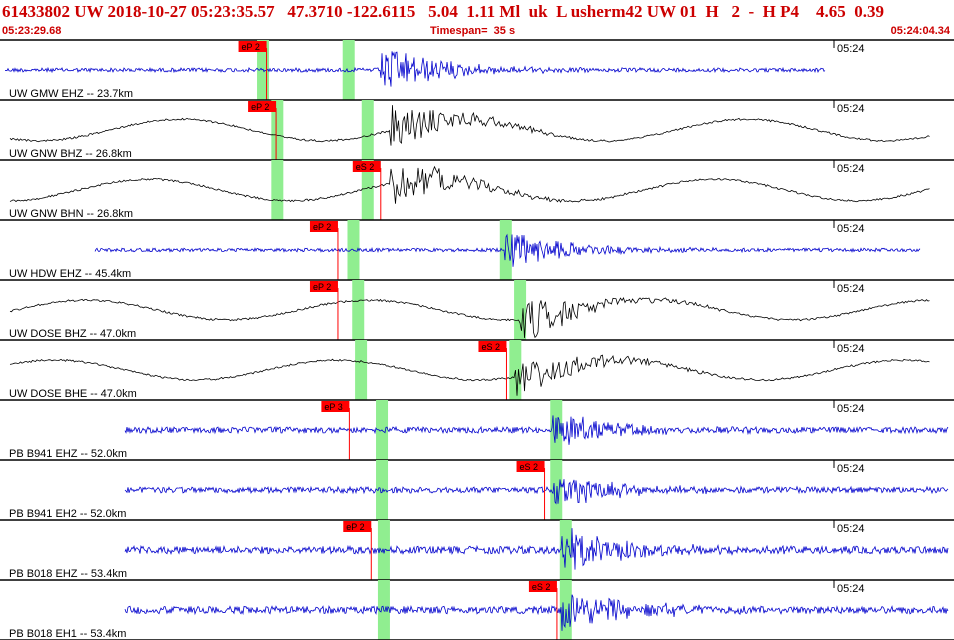 Image resolution: width=954 pixels, height=640 pixels. What do you see at coordinates (71, 214) in the screenshot?
I see `station-label: UW GNW BHN -- 26.8km` at bounding box center [71, 214].